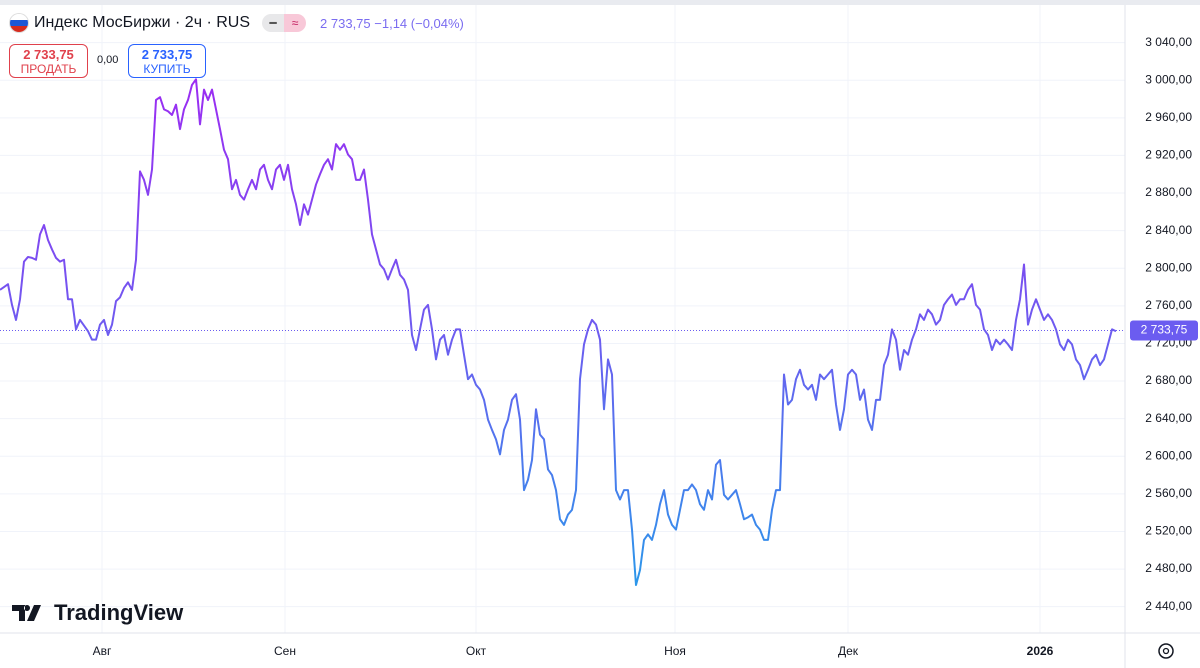 This screenshot has width=1200, height=668. I want to click on y-tick-label: 2 920,00, so click(1168, 155).